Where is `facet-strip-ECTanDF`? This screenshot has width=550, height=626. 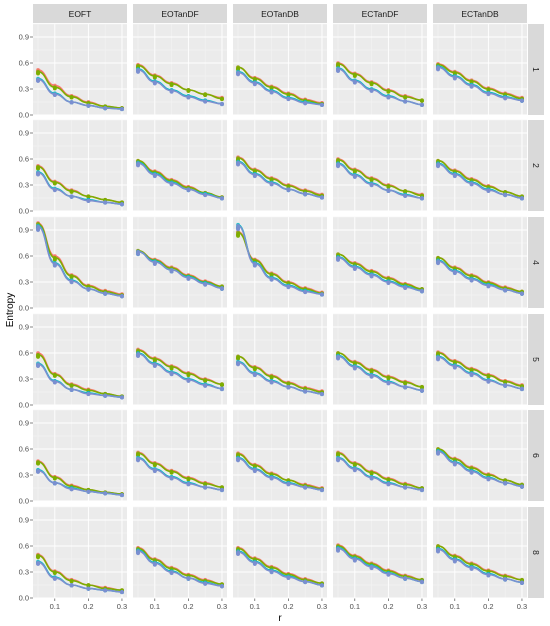
facet-strip-ECTanDF is located at coordinates (380, 13).